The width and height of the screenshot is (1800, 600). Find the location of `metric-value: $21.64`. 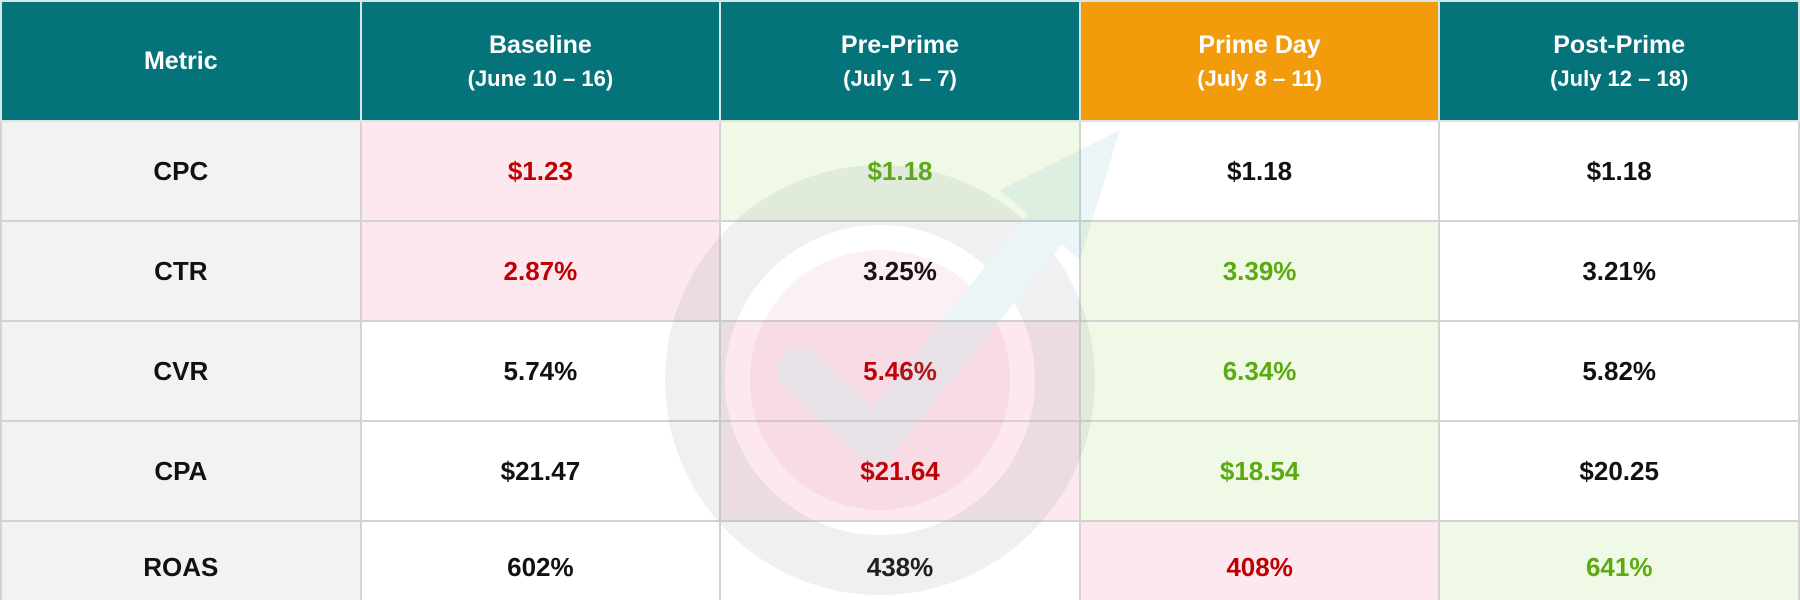

metric-value: $21.64 is located at coordinates (900, 471).